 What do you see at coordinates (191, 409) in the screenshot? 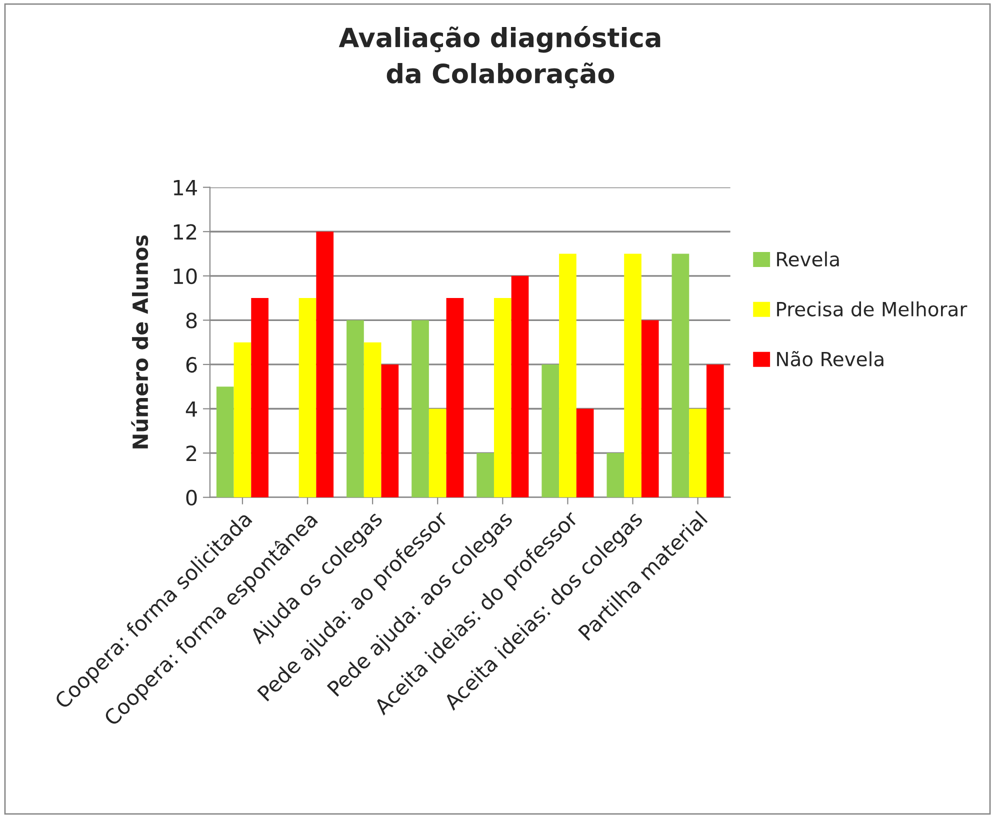
I see `y-tick-label: 4` at bounding box center [191, 409].